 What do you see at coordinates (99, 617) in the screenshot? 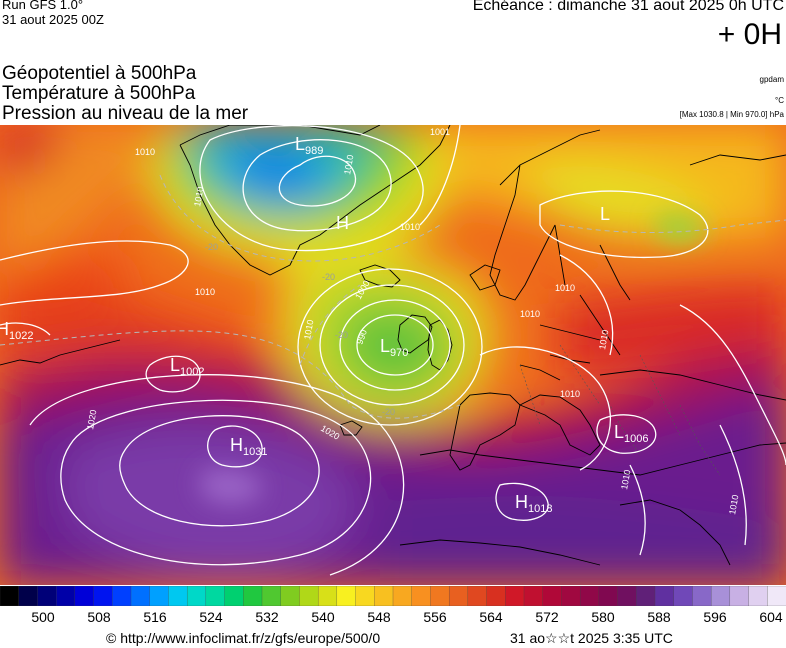
I see `color-scale-tick: 508` at bounding box center [99, 617].